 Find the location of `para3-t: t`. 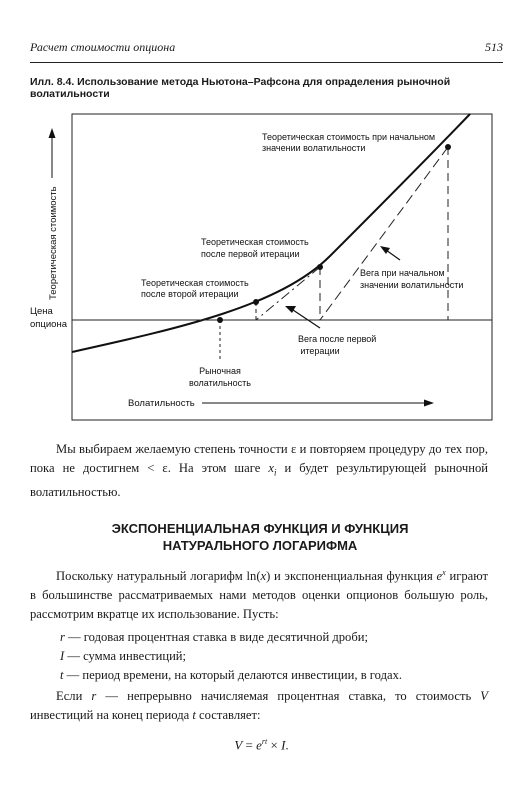

para3-t: t is located at coordinates (194, 715).